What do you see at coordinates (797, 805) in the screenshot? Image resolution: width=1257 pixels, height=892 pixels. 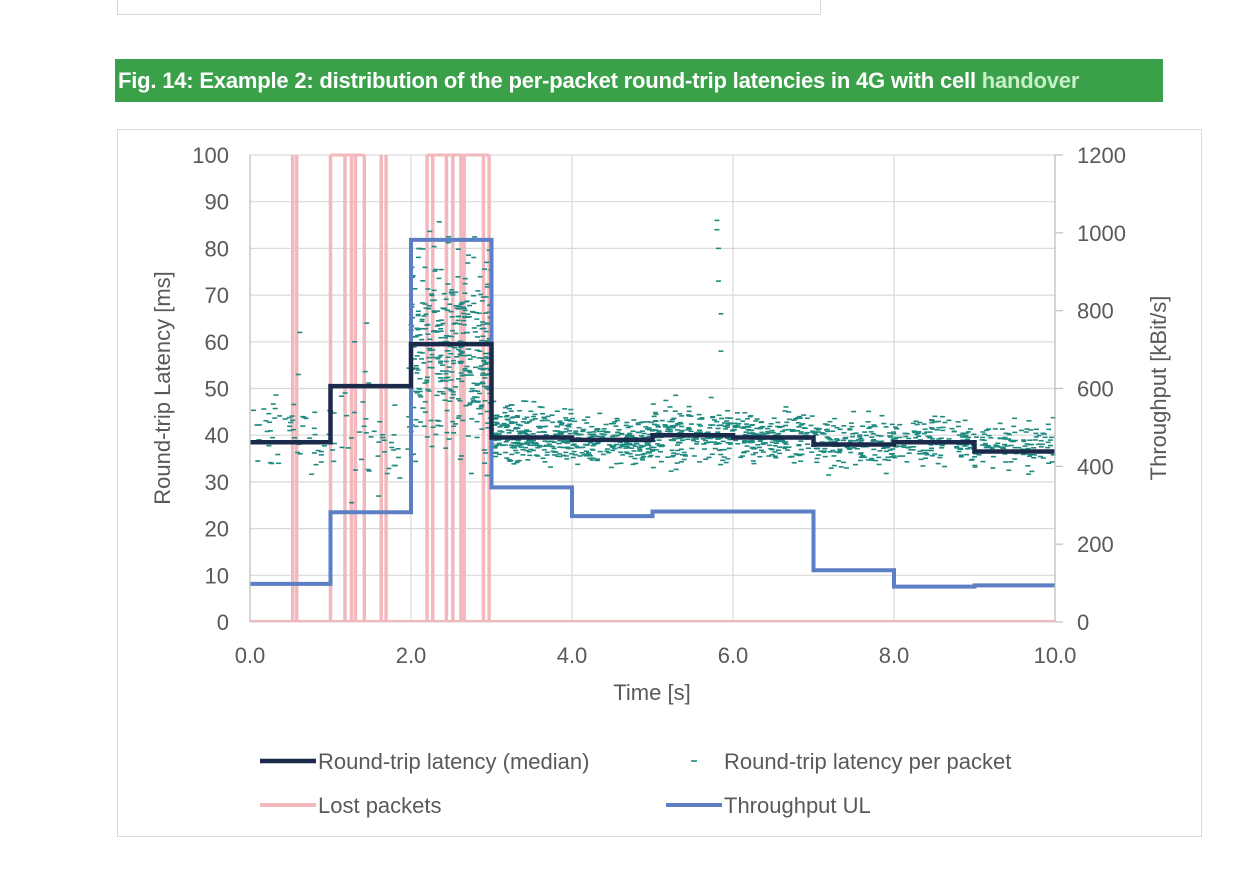 I see `legend-label: Throughput UL` at bounding box center [797, 805].